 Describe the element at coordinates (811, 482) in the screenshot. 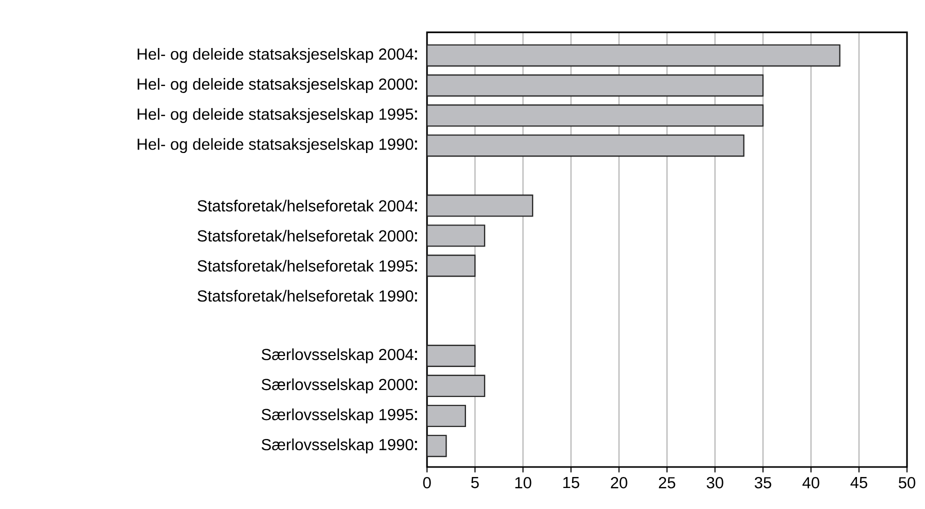

I see `x-tick-label: 40` at that location.